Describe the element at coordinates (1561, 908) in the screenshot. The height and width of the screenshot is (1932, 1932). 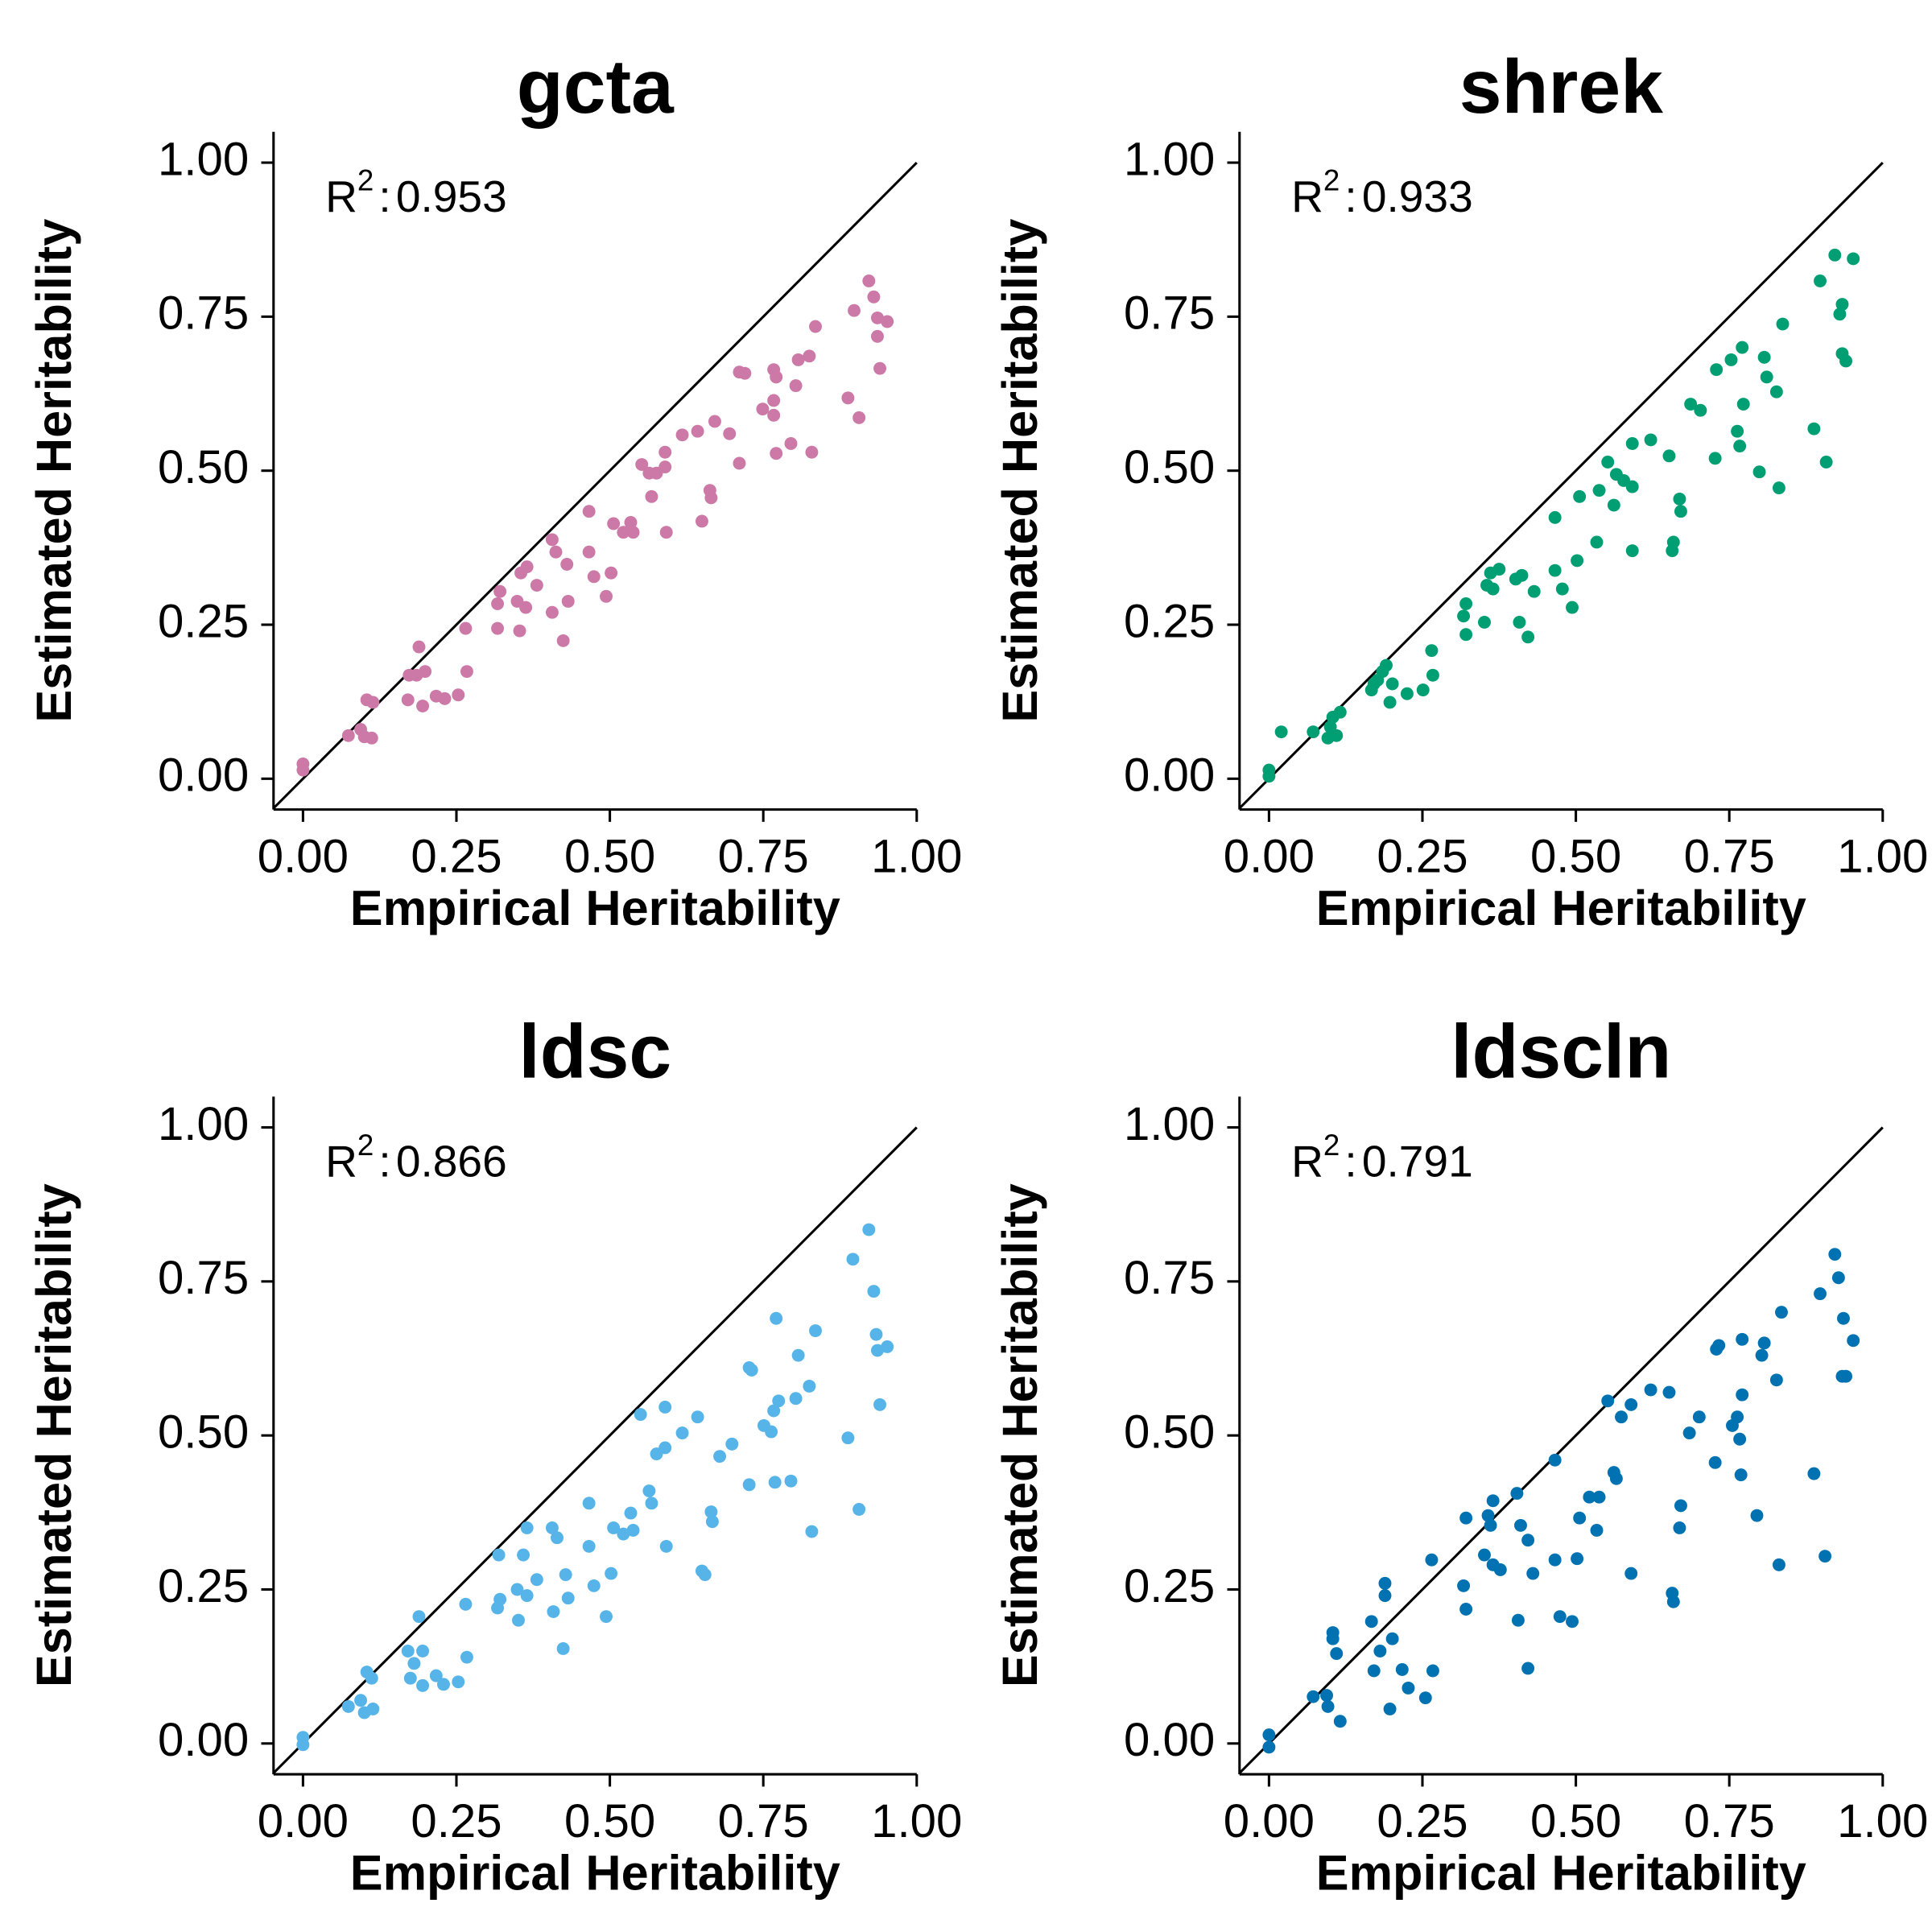
I see `x-axis-title: Empirical Heritability` at that location.